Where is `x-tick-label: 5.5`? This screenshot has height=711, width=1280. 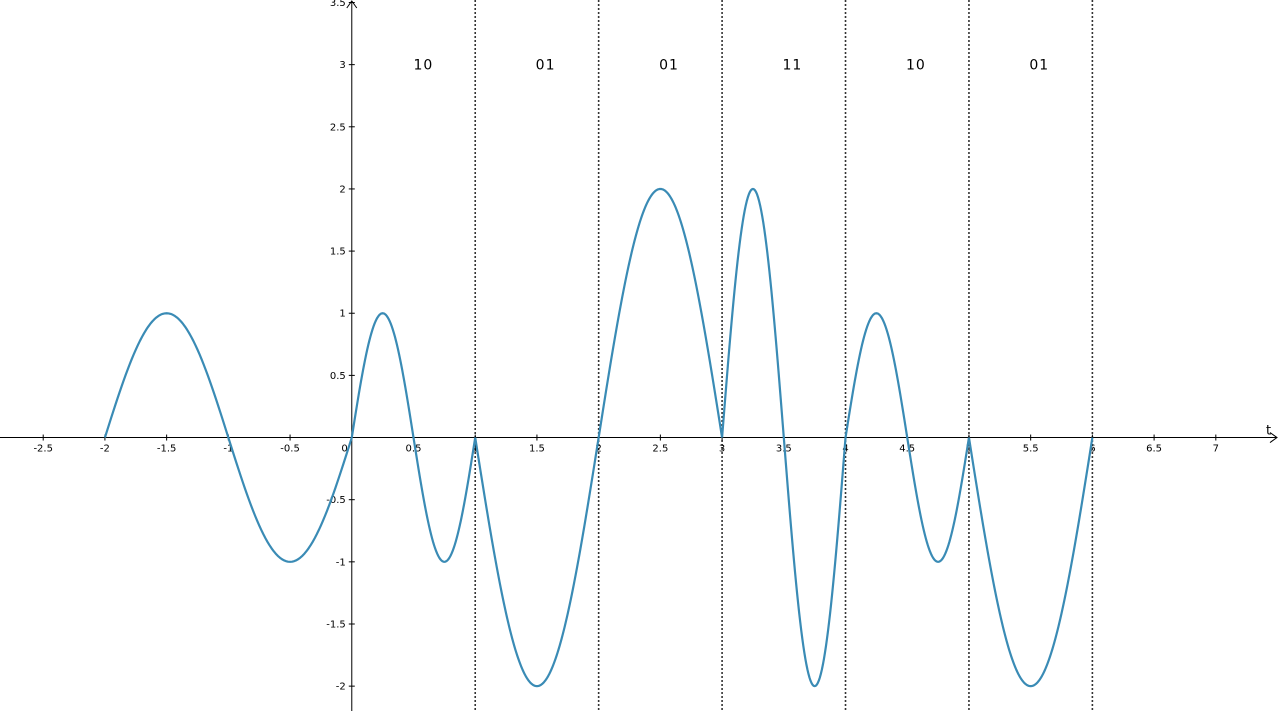
x-tick-label: 5.5 is located at coordinates (1031, 449).